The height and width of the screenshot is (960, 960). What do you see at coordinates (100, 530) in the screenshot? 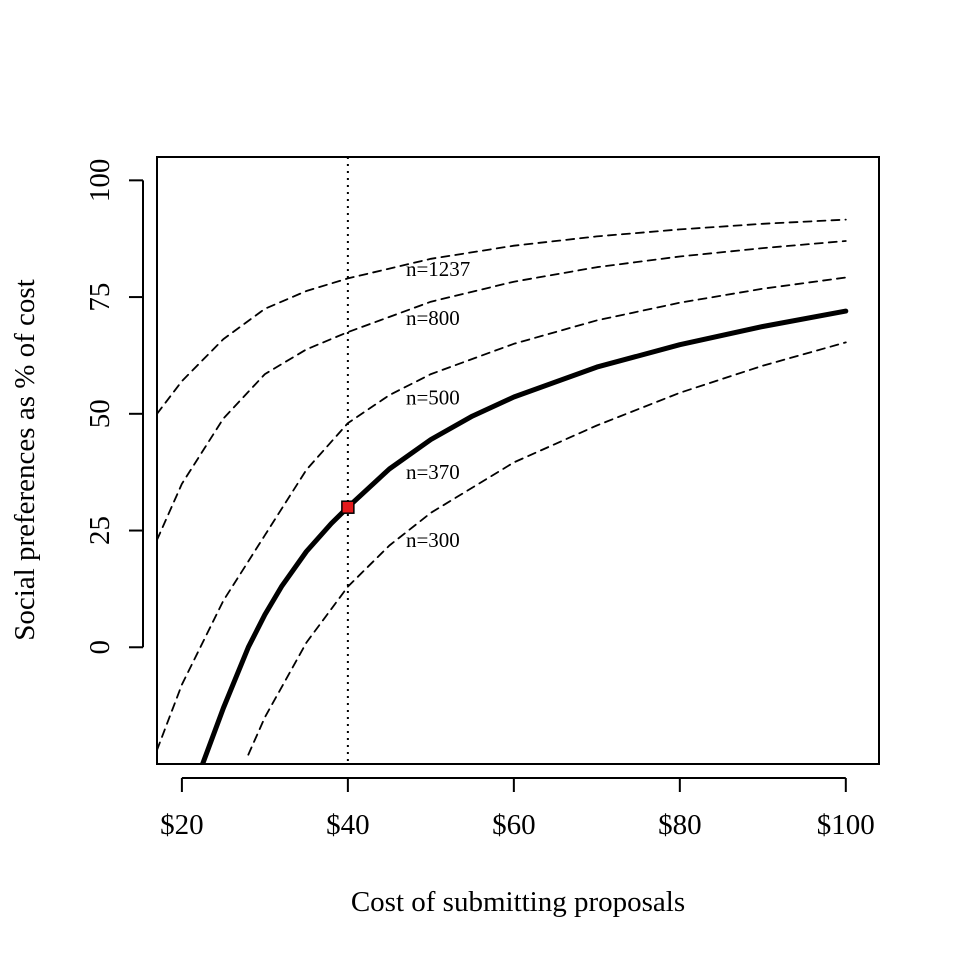
I see `y-tick-label: 25` at bounding box center [100, 530].